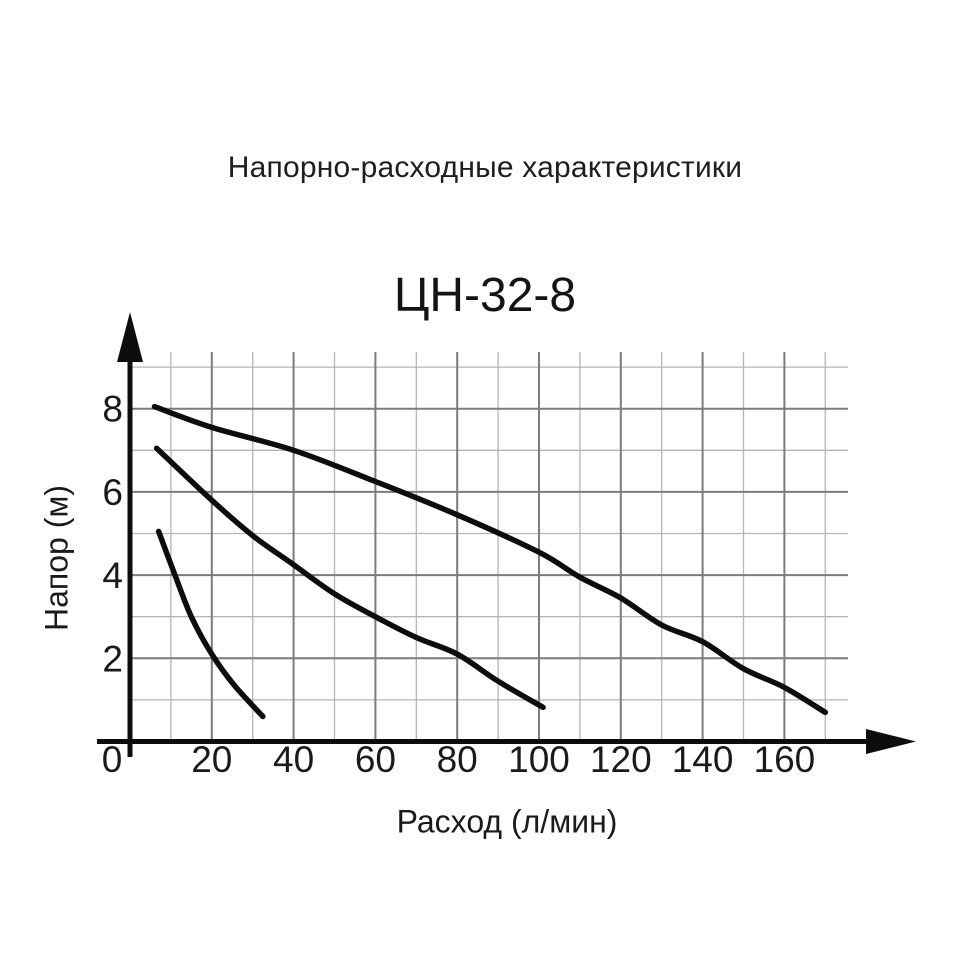  What do you see at coordinates (703, 759) in the screenshot?
I see `x-tick-label: 140` at bounding box center [703, 759].